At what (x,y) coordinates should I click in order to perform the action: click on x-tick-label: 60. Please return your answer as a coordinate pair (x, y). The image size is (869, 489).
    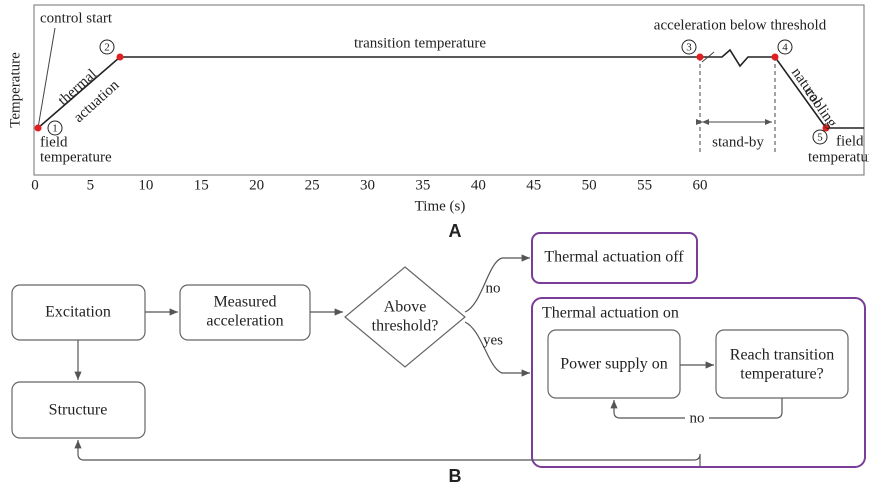
    Looking at the image, I should click on (700, 185).